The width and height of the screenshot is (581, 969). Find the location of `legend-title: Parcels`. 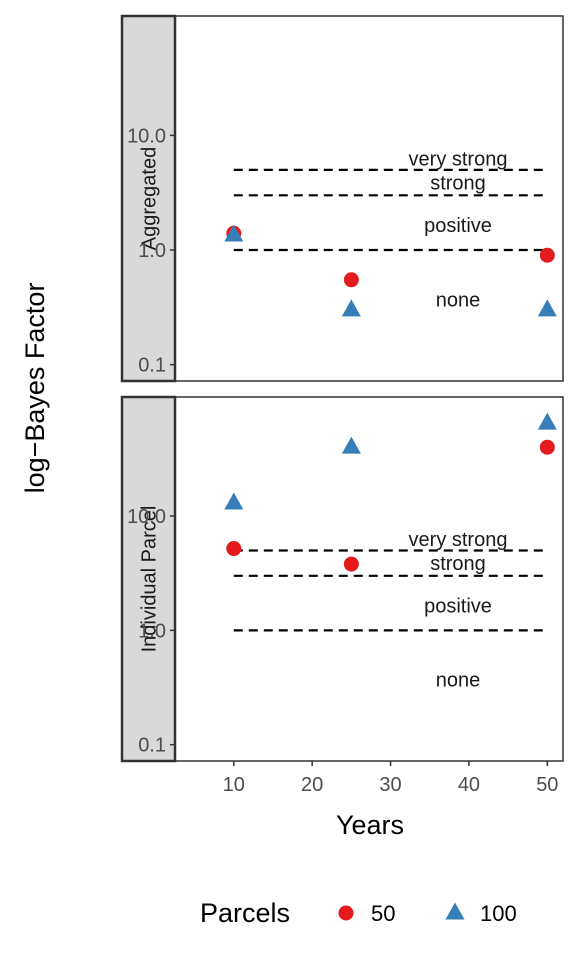

legend-title: Parcels is located at coordinates (245, 913).